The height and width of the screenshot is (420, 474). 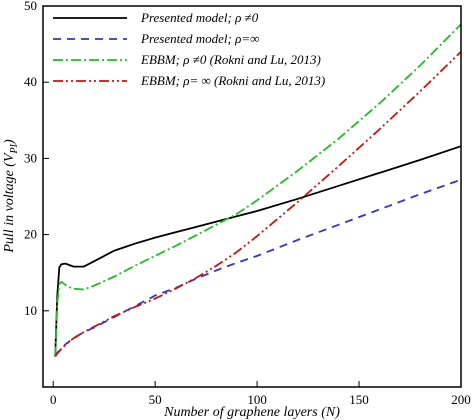 I want to click on y-tick-label: 50, so click(x=30, y=6).